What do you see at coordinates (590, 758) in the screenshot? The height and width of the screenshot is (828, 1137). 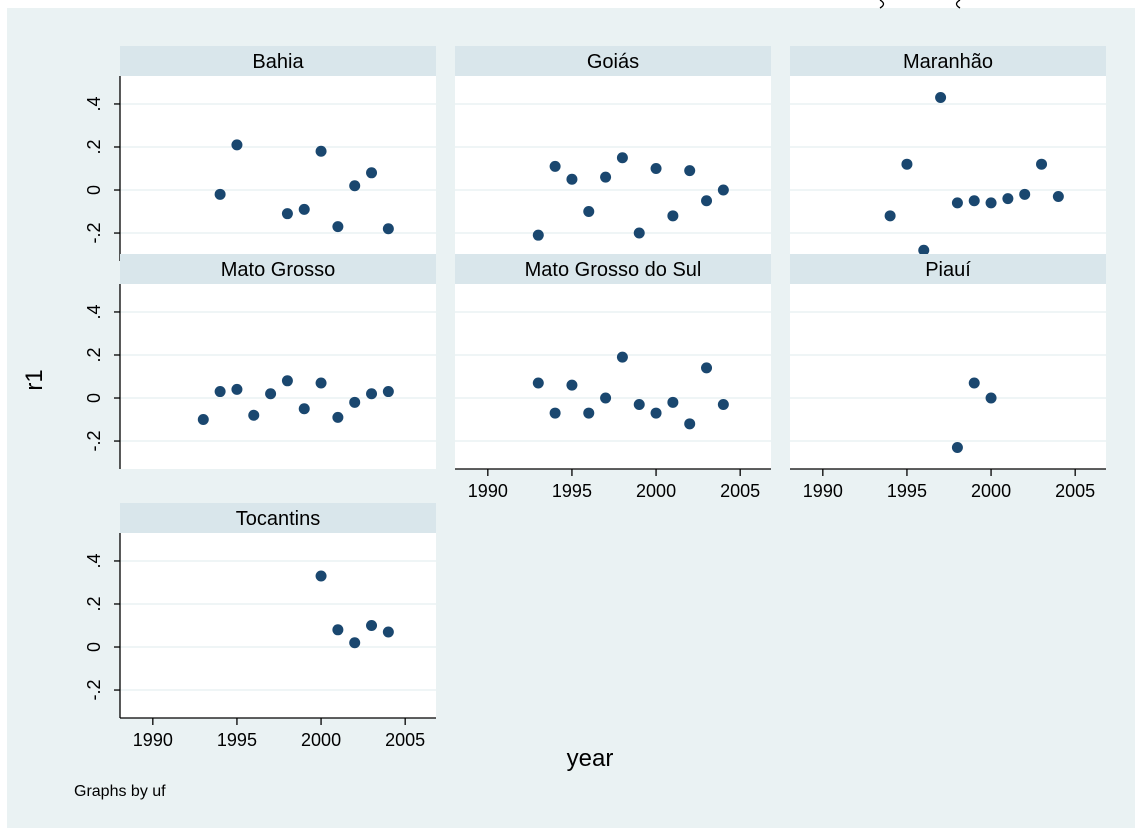 I see `x-axis-title: year` at bounding box center [590, 758].